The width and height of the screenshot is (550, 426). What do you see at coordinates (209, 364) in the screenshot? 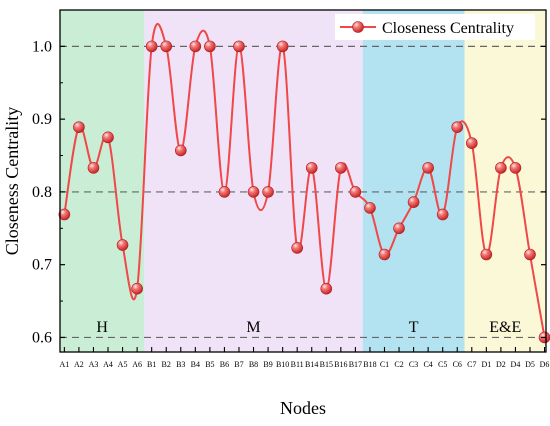
I see `x-tick-label: B5` at bounding box center [209, 364].